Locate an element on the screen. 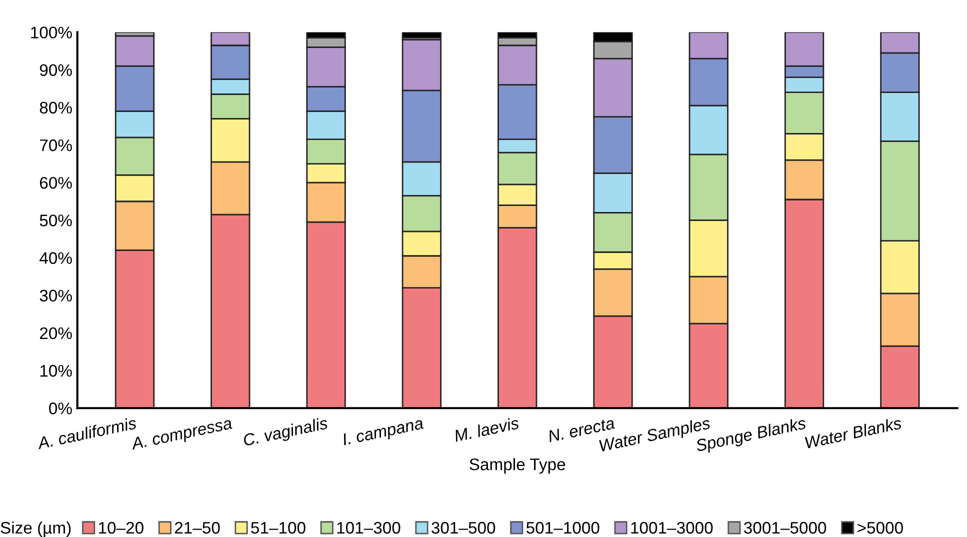 The width and height of the screenshot is (967, 537). legend-label: 501–1000 is located at coordinates (563, 528).